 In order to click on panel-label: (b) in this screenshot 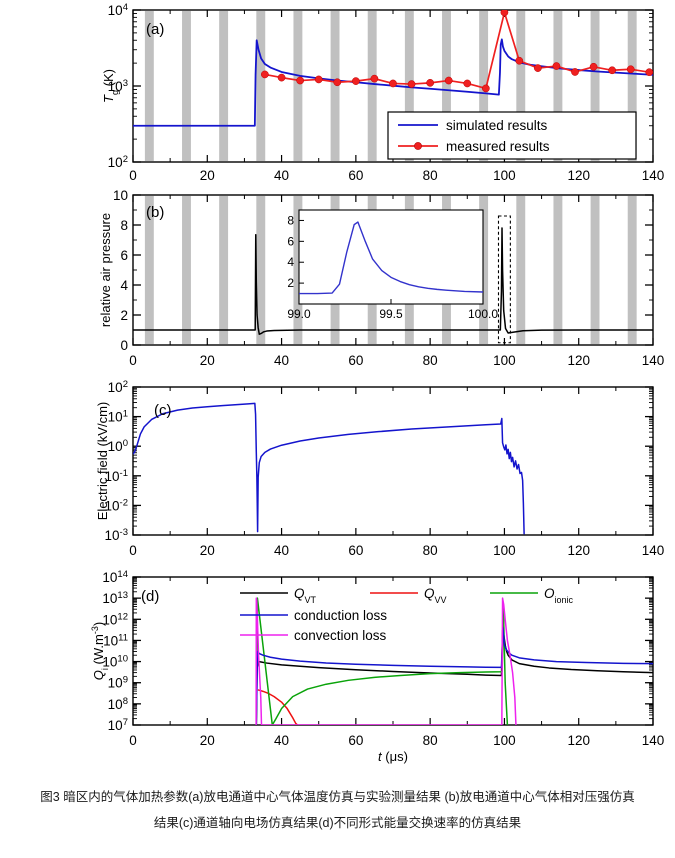, I will do `click(155, 212)`.